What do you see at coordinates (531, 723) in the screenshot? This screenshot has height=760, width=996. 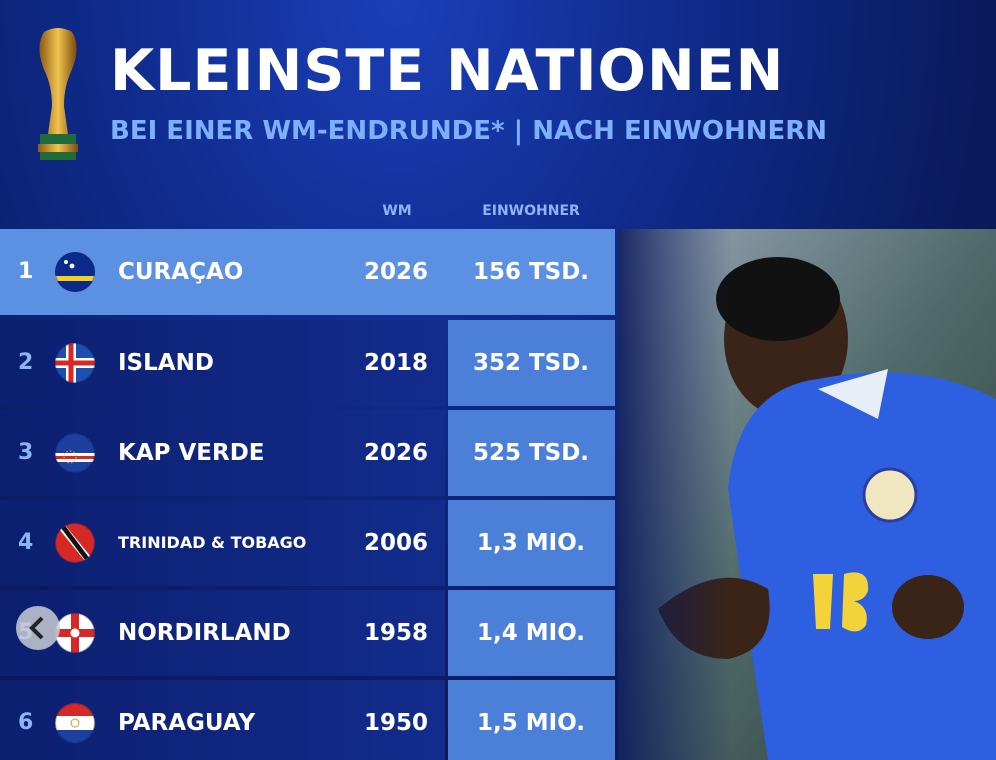 I see `population: 1,5 MIO.` at bounding box center [531, 723].